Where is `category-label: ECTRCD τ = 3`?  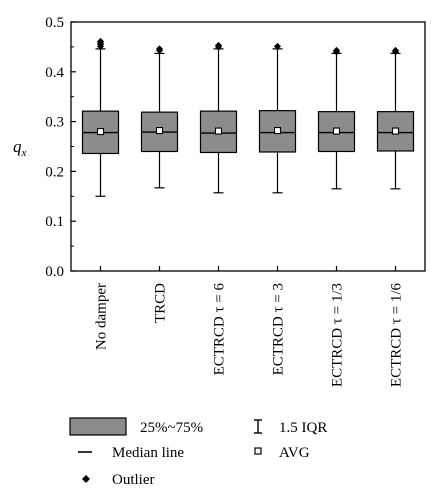 category-label: ECTRCD τ = 3 is located at coordinates (279, 329).